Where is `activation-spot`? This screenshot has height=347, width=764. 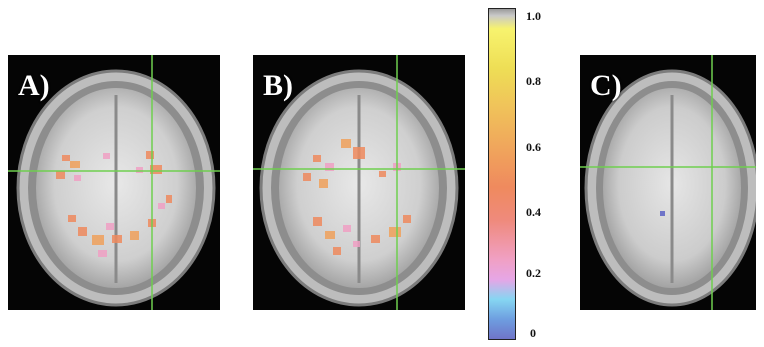
activation-spot is located at coordinates (662, 213).